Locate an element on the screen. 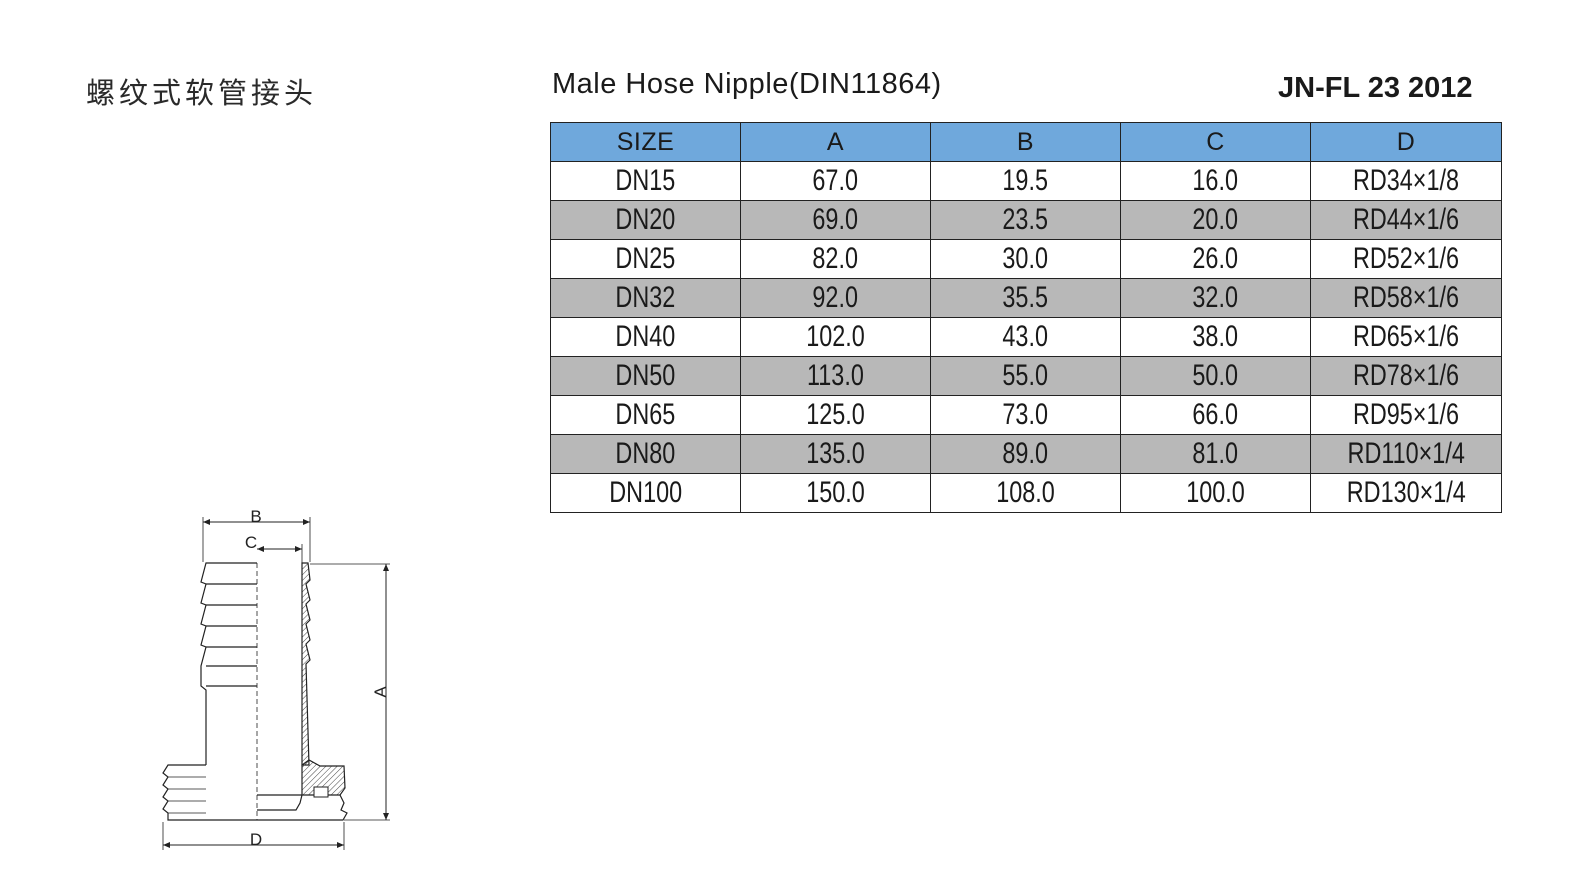 The height and width of the screenshot is (894, 1592). dimension-a: A is located at coordinates (350, 692).